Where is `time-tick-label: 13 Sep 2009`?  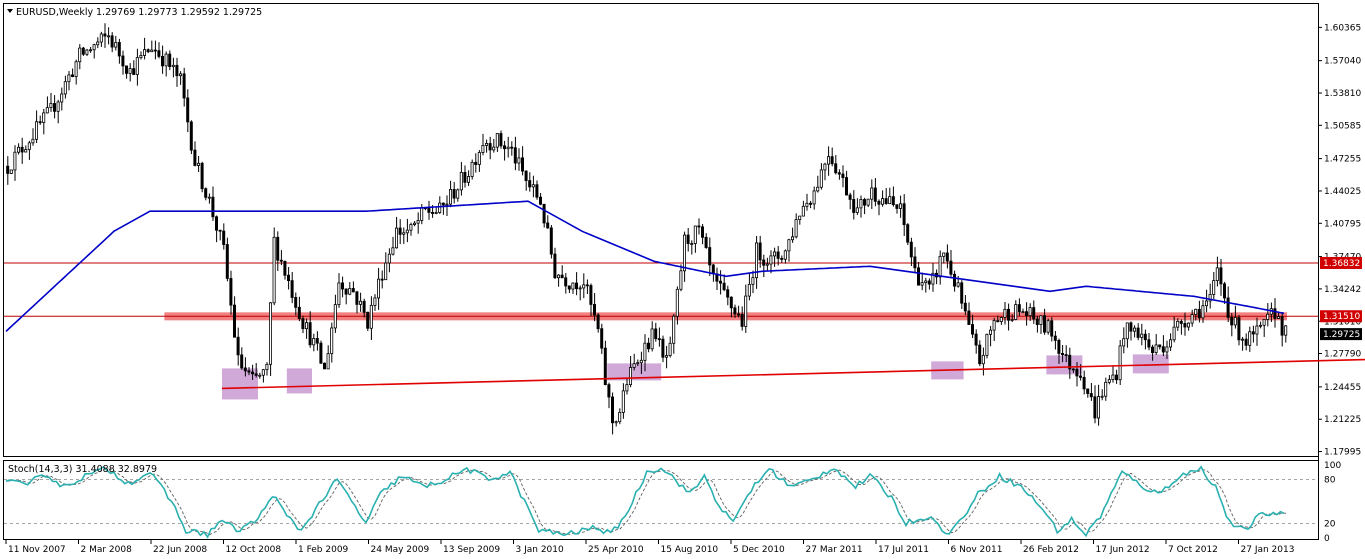 time-tick-label: 13 Sep 2009 is located at coordinates (471, 550).